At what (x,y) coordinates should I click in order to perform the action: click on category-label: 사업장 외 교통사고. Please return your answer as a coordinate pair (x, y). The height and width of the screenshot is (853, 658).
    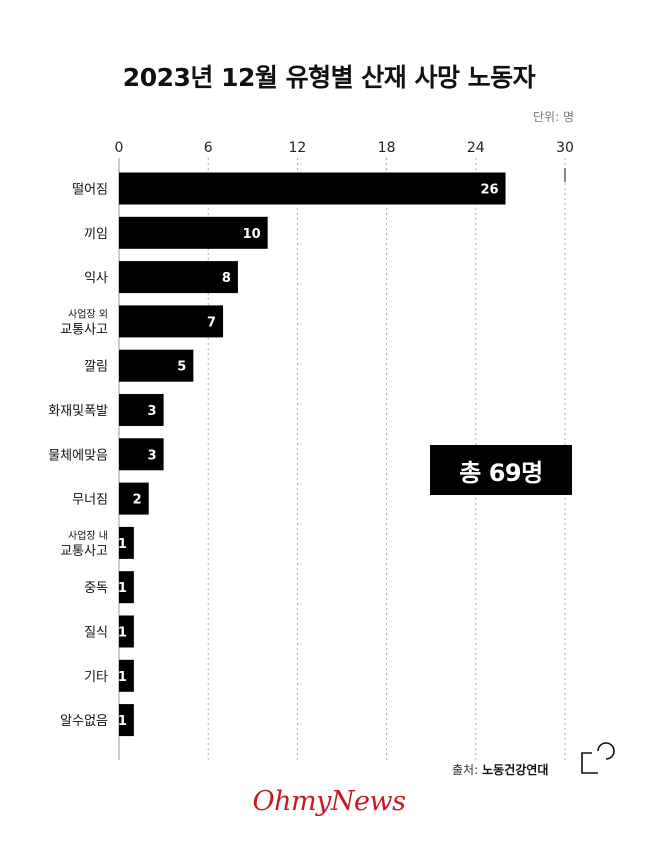
    Looking at the image, I should click on (84, 322).